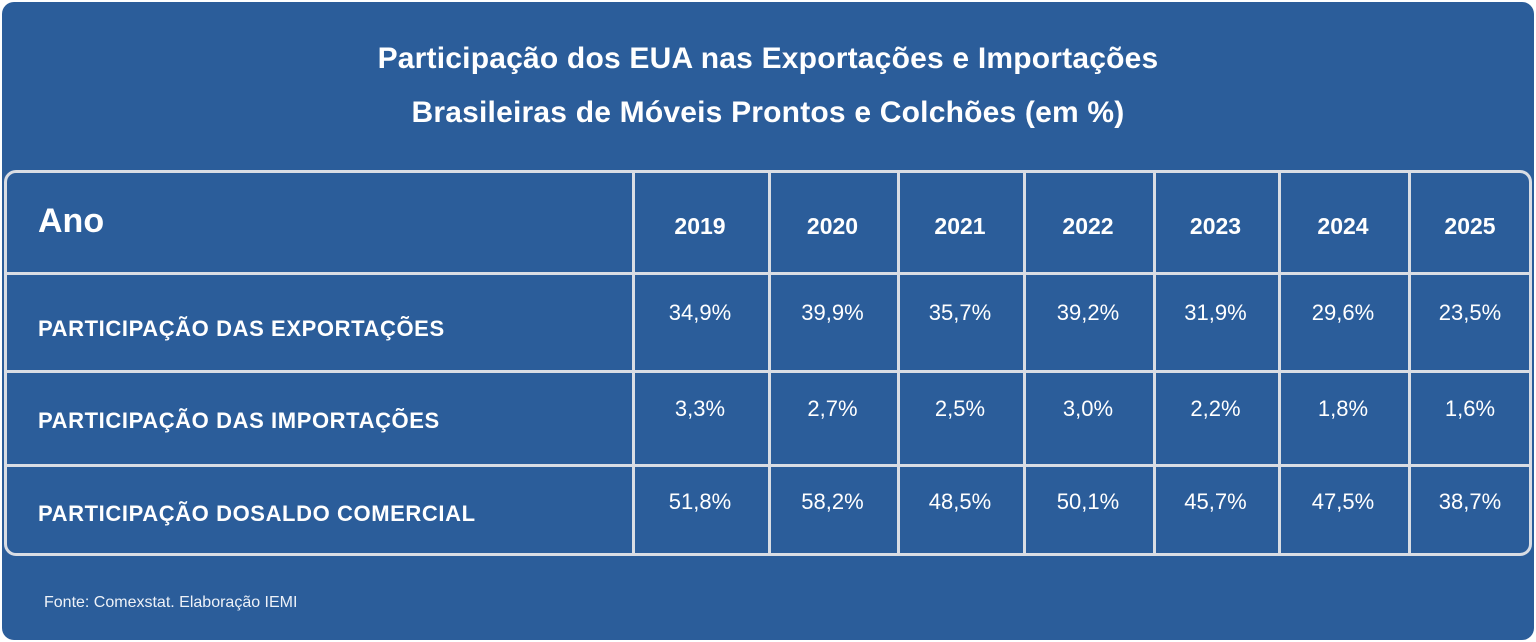 This screenshot has width=1536, height=642. Describe the element at coordinates (1343, 408) in the screenshot. I see `table-cell-value: 1,8%` at that location.